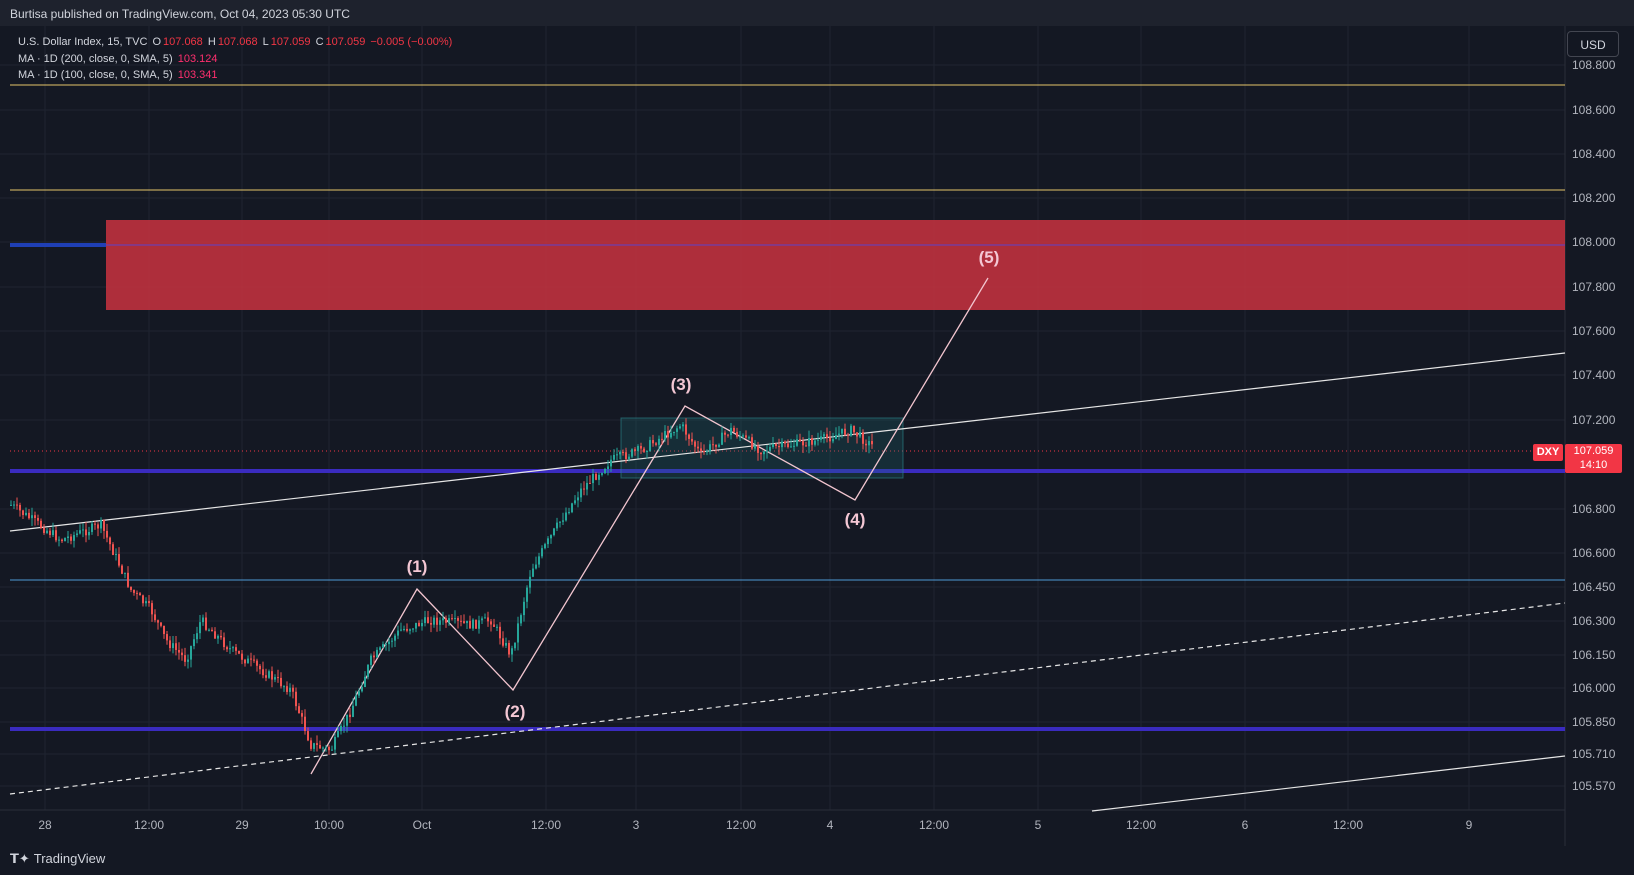 The width and height of the screenshot is (1634, 875). What do you see at coordinates (345, 42) in the screenshot?
I see `legend-close-value: 107.059` at bounding box center [345, 42].